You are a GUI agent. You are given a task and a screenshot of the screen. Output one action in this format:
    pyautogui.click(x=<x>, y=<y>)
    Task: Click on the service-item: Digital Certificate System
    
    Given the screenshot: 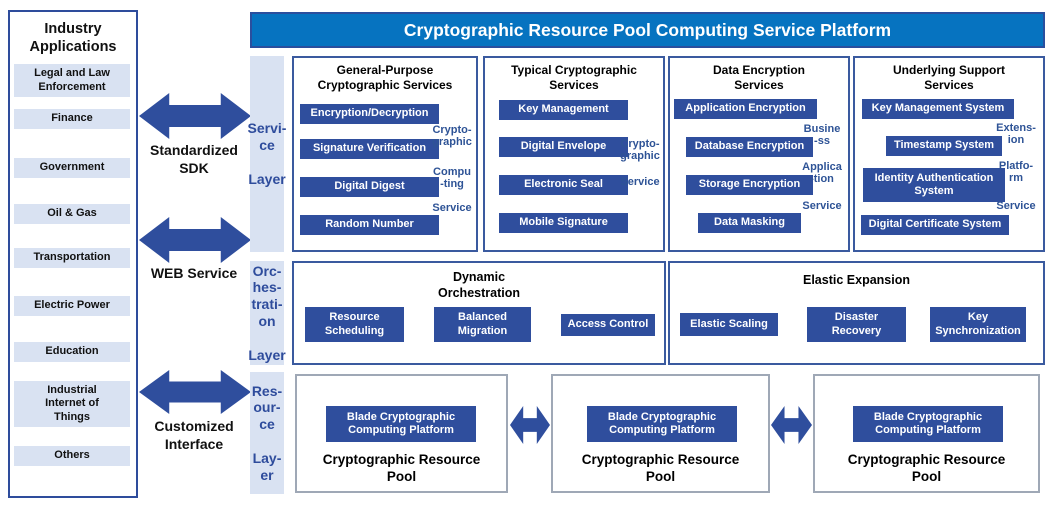 What is the action you would take?
    pyautogui.click(x=935, y=225)
    